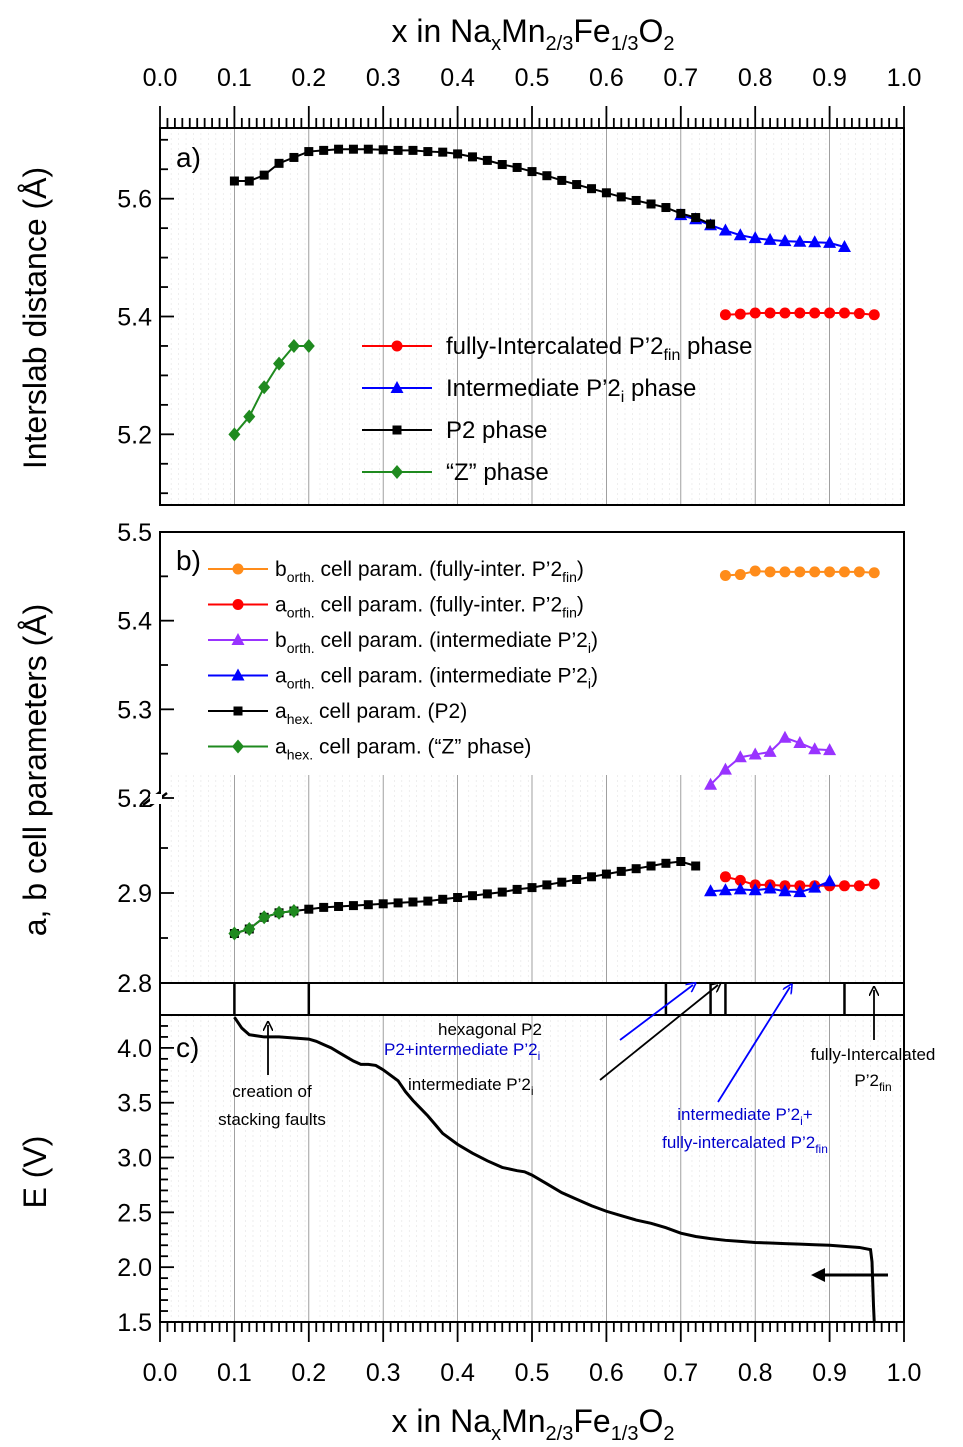 The width and height of the screenshot is (963, 1447). Describe the element at coordinates (755, 78) in the screenshot. I see `top-x-tick-label: 0.8` at that location.